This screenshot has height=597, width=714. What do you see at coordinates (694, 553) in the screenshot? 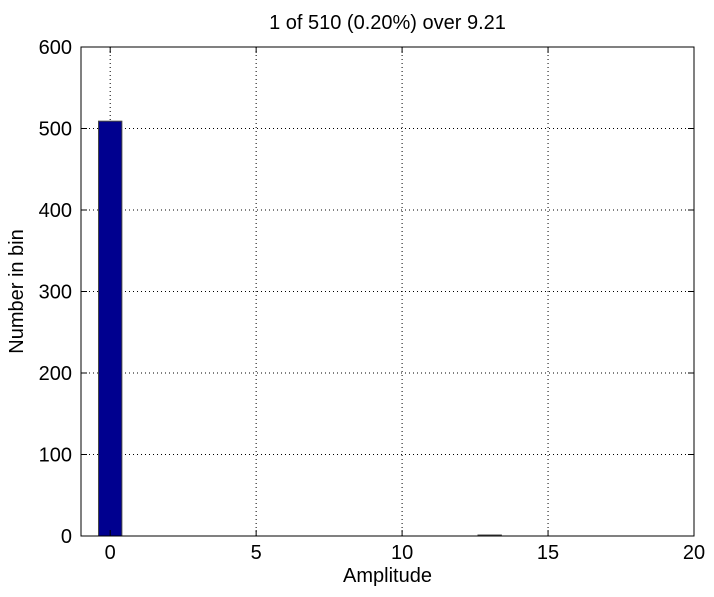
I see `x-tick-label: 20` at bounding box center [694, 553].